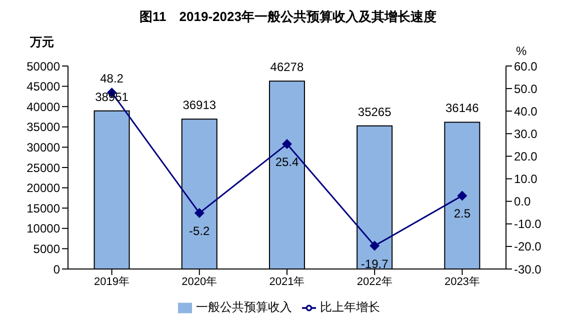 This screenshot has width=576, height=328. What do you see at coordinates (43, 127) in the screenshot?
I see `y-tick-label: 35000` at bounding box center [43, 127].